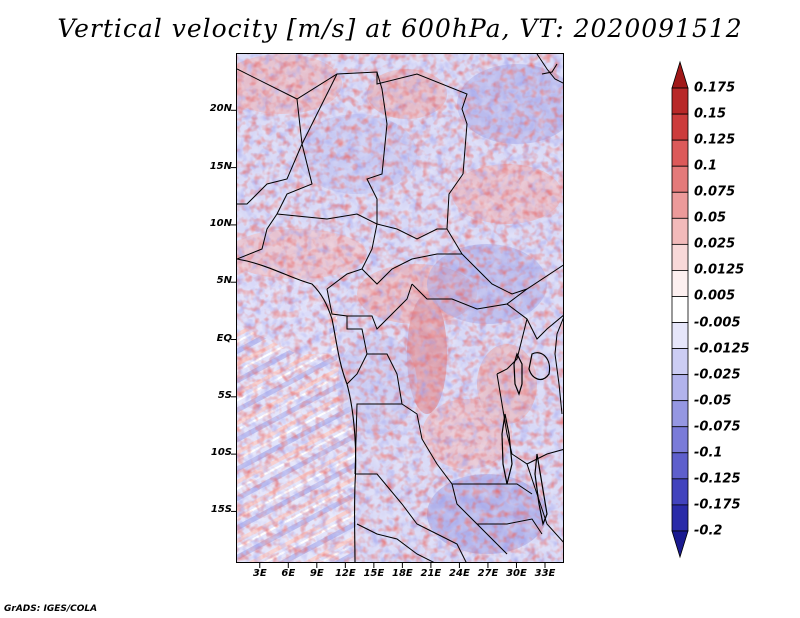 The image size is (800, 618). Describe the element at coordinates (722, 349) in the screenshot. I see `colorbar-label: -0.0125` at that location.